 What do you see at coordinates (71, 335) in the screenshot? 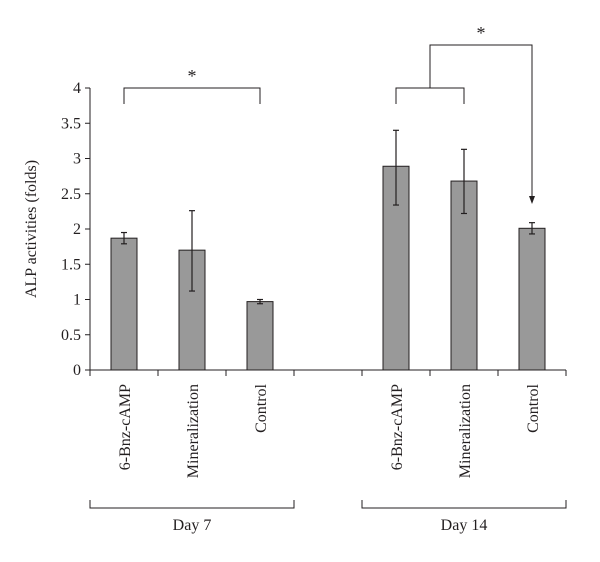
I see `y-tick-label: 0.5` at bounding box center [71, 335].